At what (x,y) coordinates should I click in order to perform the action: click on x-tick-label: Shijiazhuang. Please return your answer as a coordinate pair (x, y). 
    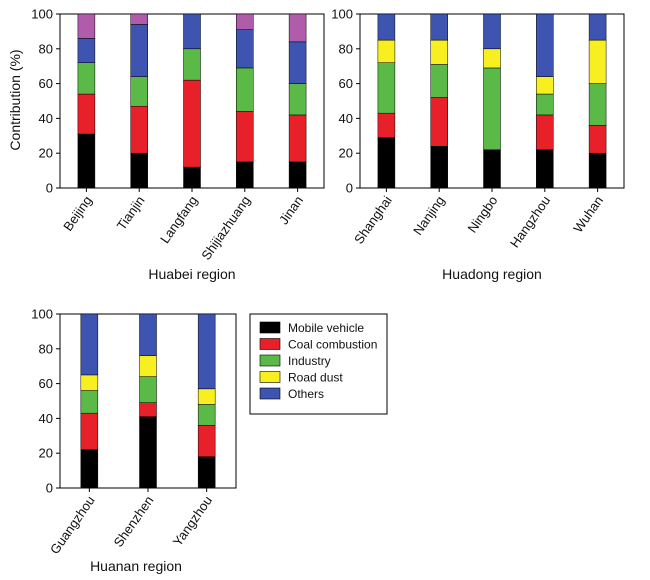
    Looking at the image, I should click on (225, 228).